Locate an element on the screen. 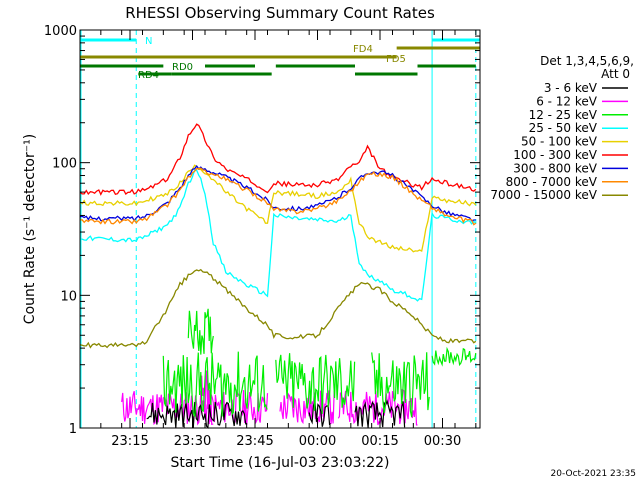 This screenshot has width=640, height=480. x-tick-label: 00:15 is located at coordinates (379, 441).